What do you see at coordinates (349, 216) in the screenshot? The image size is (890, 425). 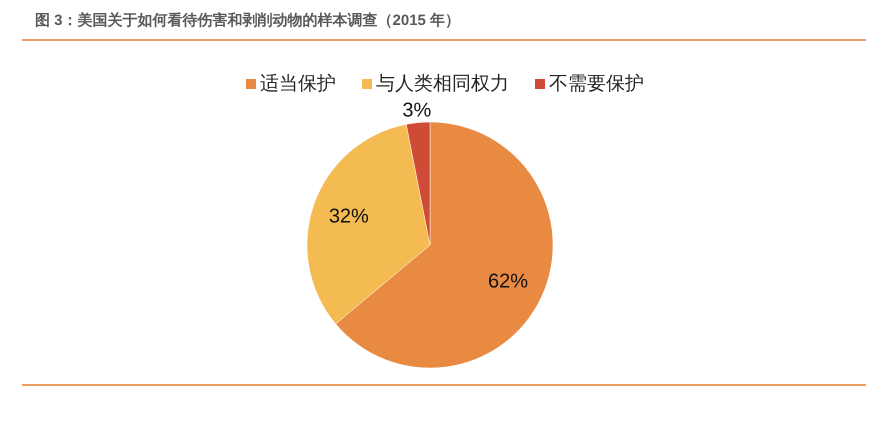 I see `data-label: 32%` at bounding box center [349, 216].